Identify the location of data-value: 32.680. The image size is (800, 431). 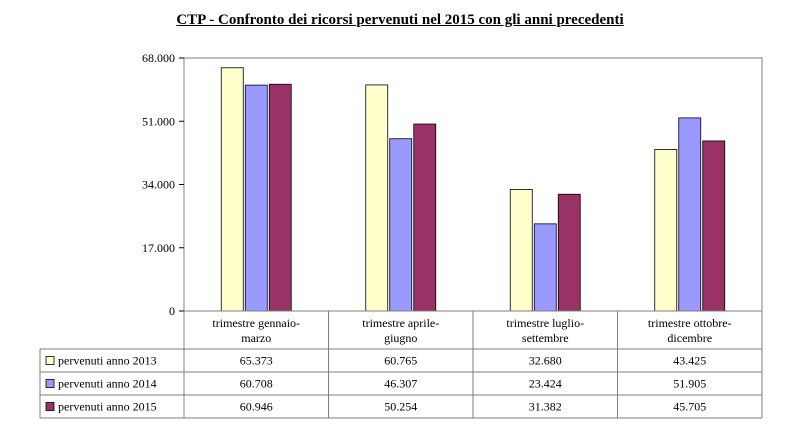
(545, 361).